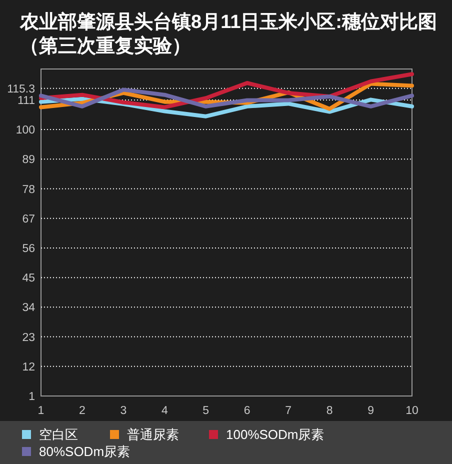 Image resolution: width=452 pixels, height=464 pixels. What do you see at coordinates (153, 434) in the screenshot?
I see `legend-label: 普通尿素` at bounding box center [153, 434].